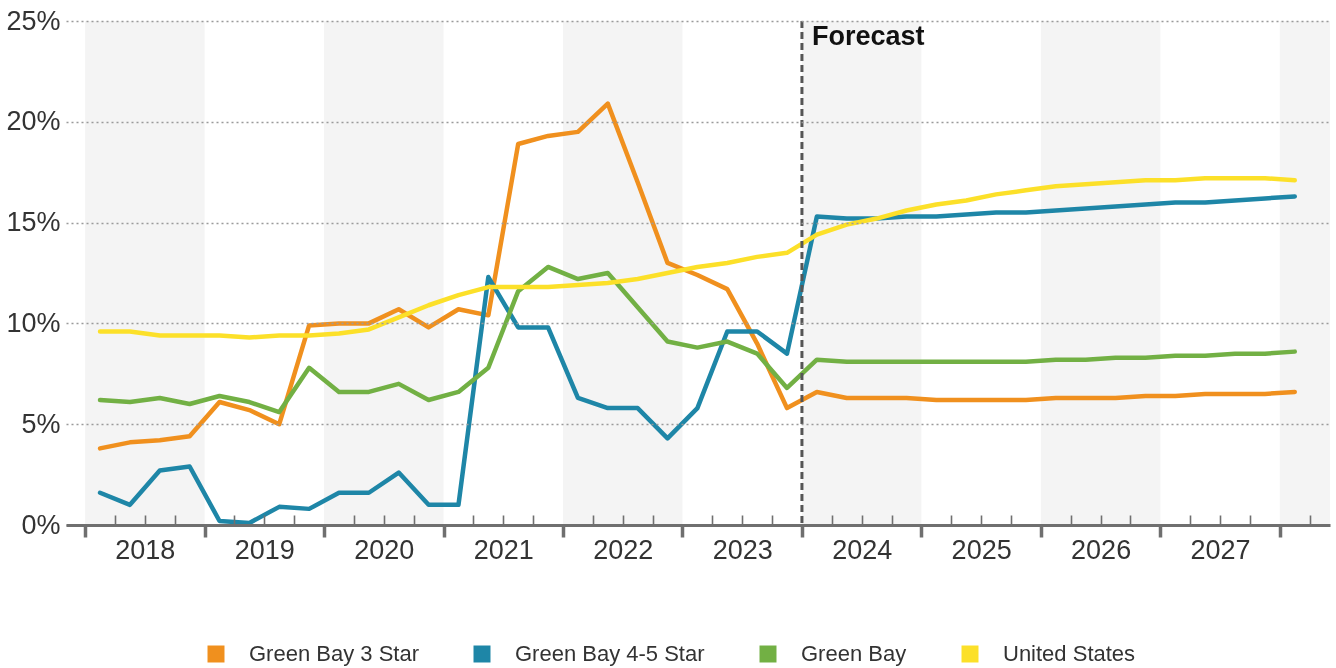  What do you see at coordinates (33, 121) in the screenshot?
I see `y-tick-label: 20%` at bounding box center [33, 121].